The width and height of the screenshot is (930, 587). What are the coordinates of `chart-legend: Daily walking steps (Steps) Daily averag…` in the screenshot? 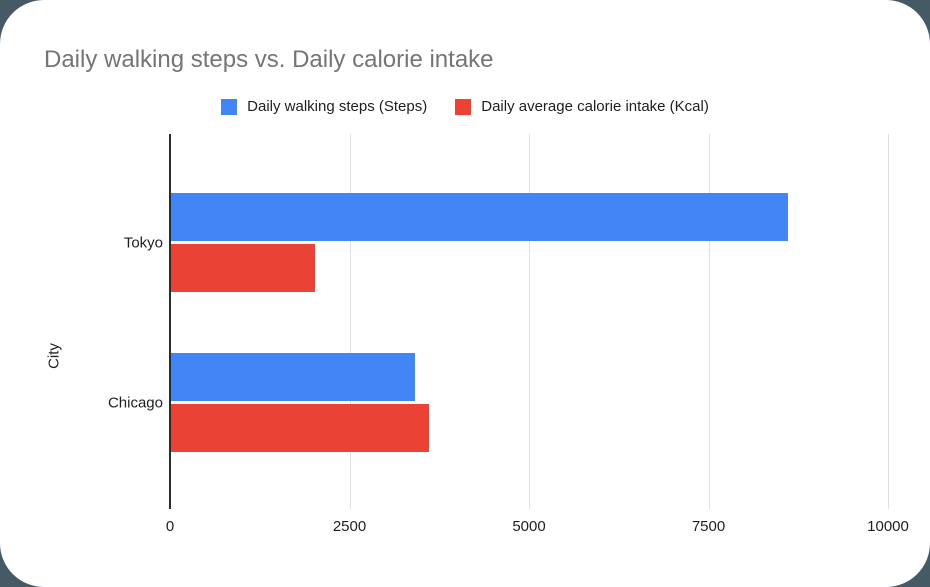 It's located at (465, 106).